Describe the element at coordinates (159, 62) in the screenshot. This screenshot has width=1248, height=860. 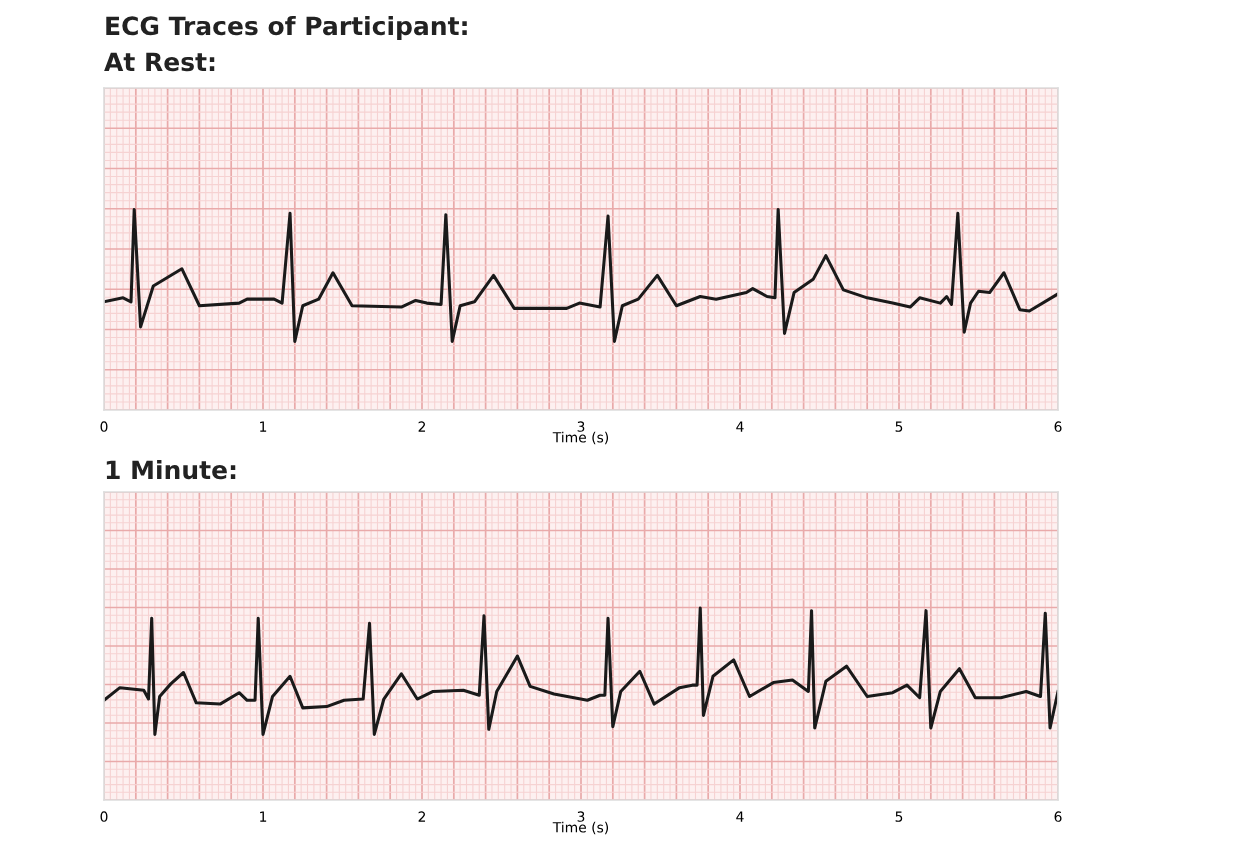
I see `chart-subtitle: At Rest:` at that location.